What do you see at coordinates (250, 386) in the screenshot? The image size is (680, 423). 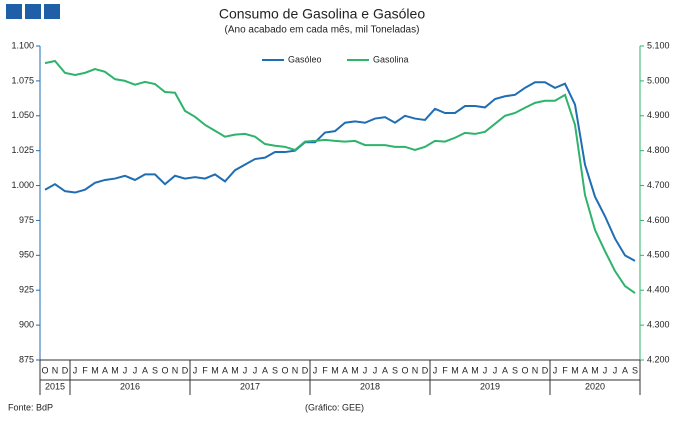 I see `year-label: 2017` at bounding box center [250, 386].